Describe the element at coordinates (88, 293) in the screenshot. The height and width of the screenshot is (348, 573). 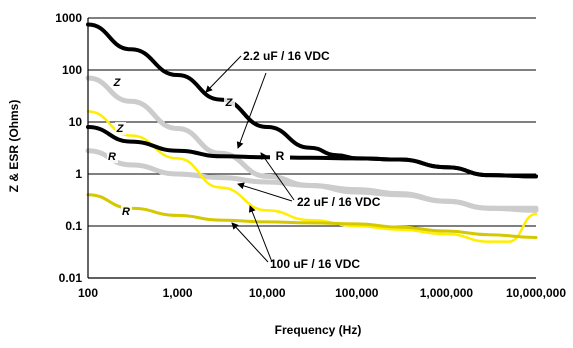
I see `x-tick-label: 100` at that location.